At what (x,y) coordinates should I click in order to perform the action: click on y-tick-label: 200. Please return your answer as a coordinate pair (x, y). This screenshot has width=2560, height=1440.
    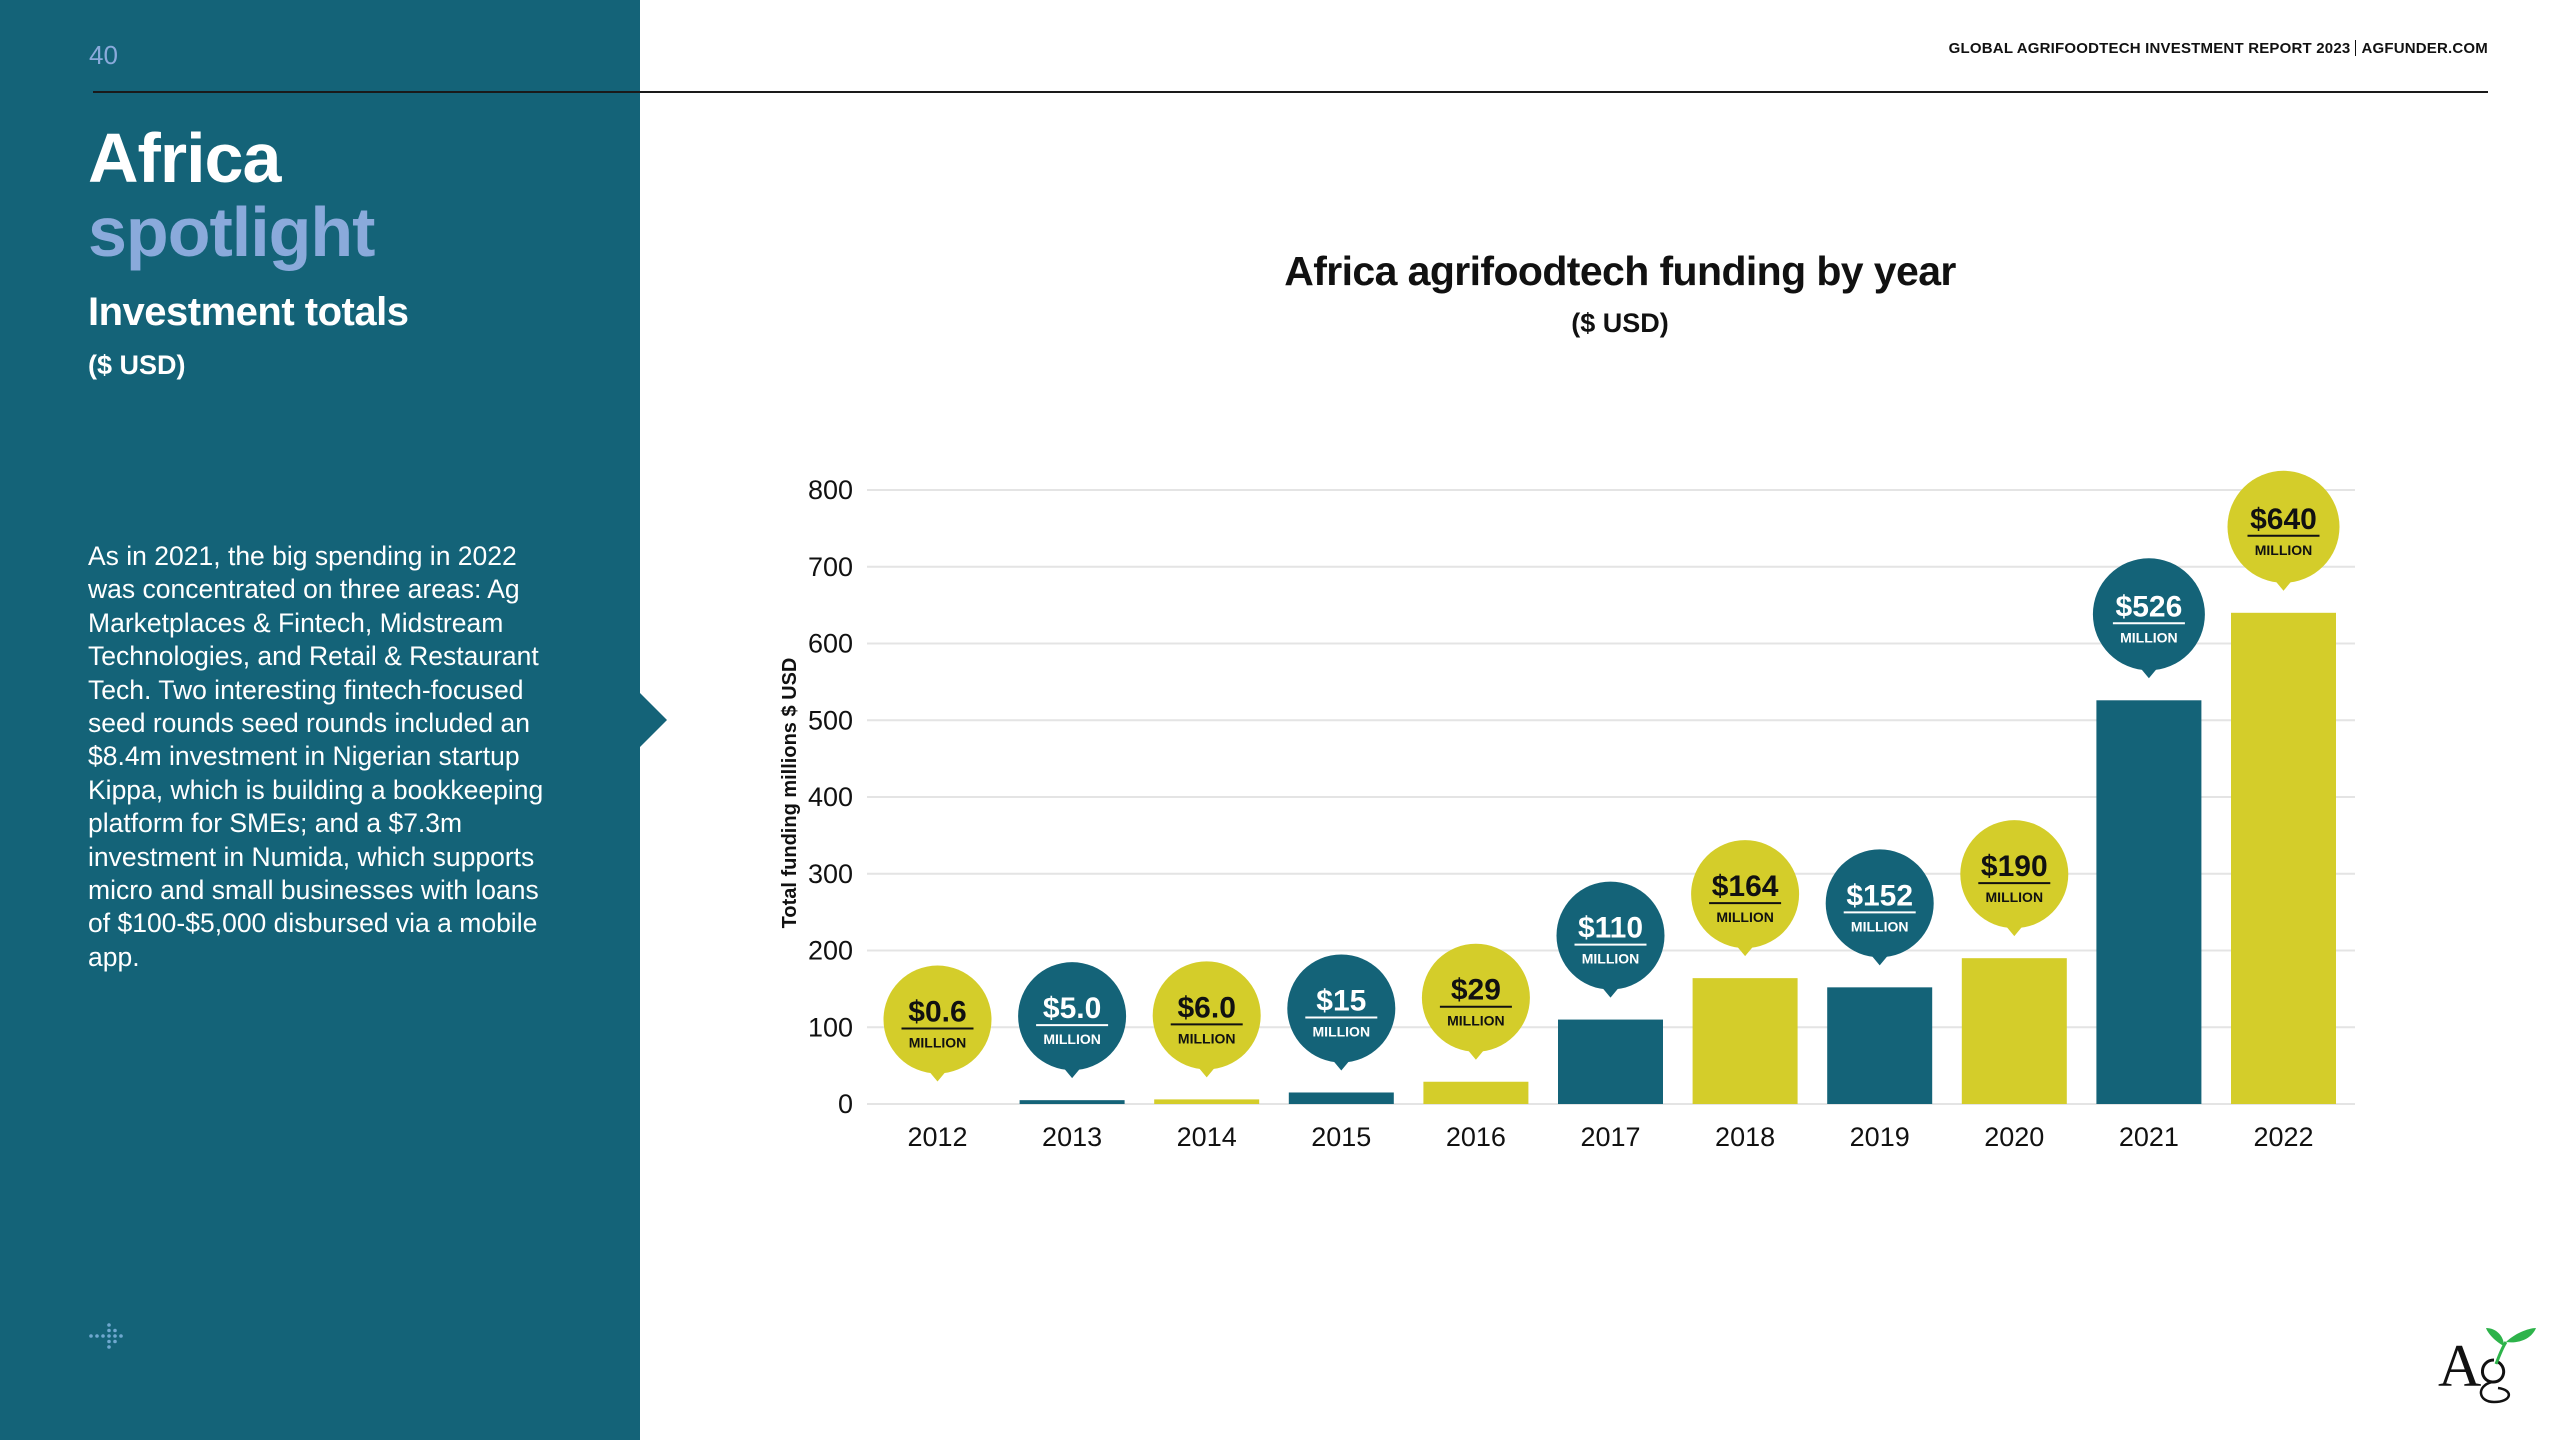
    Looking at the image, I should click on (830, 951).